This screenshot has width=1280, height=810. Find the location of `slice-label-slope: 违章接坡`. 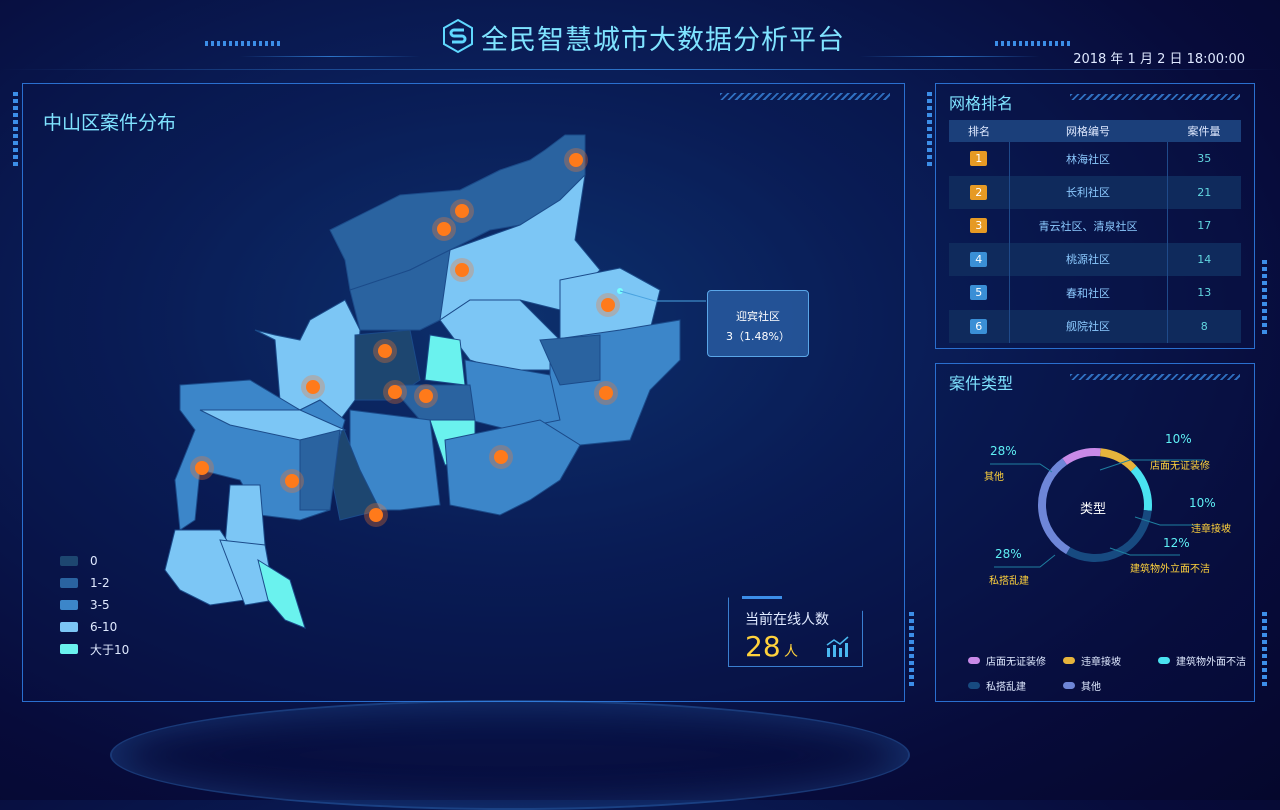

slice-label-slope: 违章接坡 is located at coordinates (1211, 529).